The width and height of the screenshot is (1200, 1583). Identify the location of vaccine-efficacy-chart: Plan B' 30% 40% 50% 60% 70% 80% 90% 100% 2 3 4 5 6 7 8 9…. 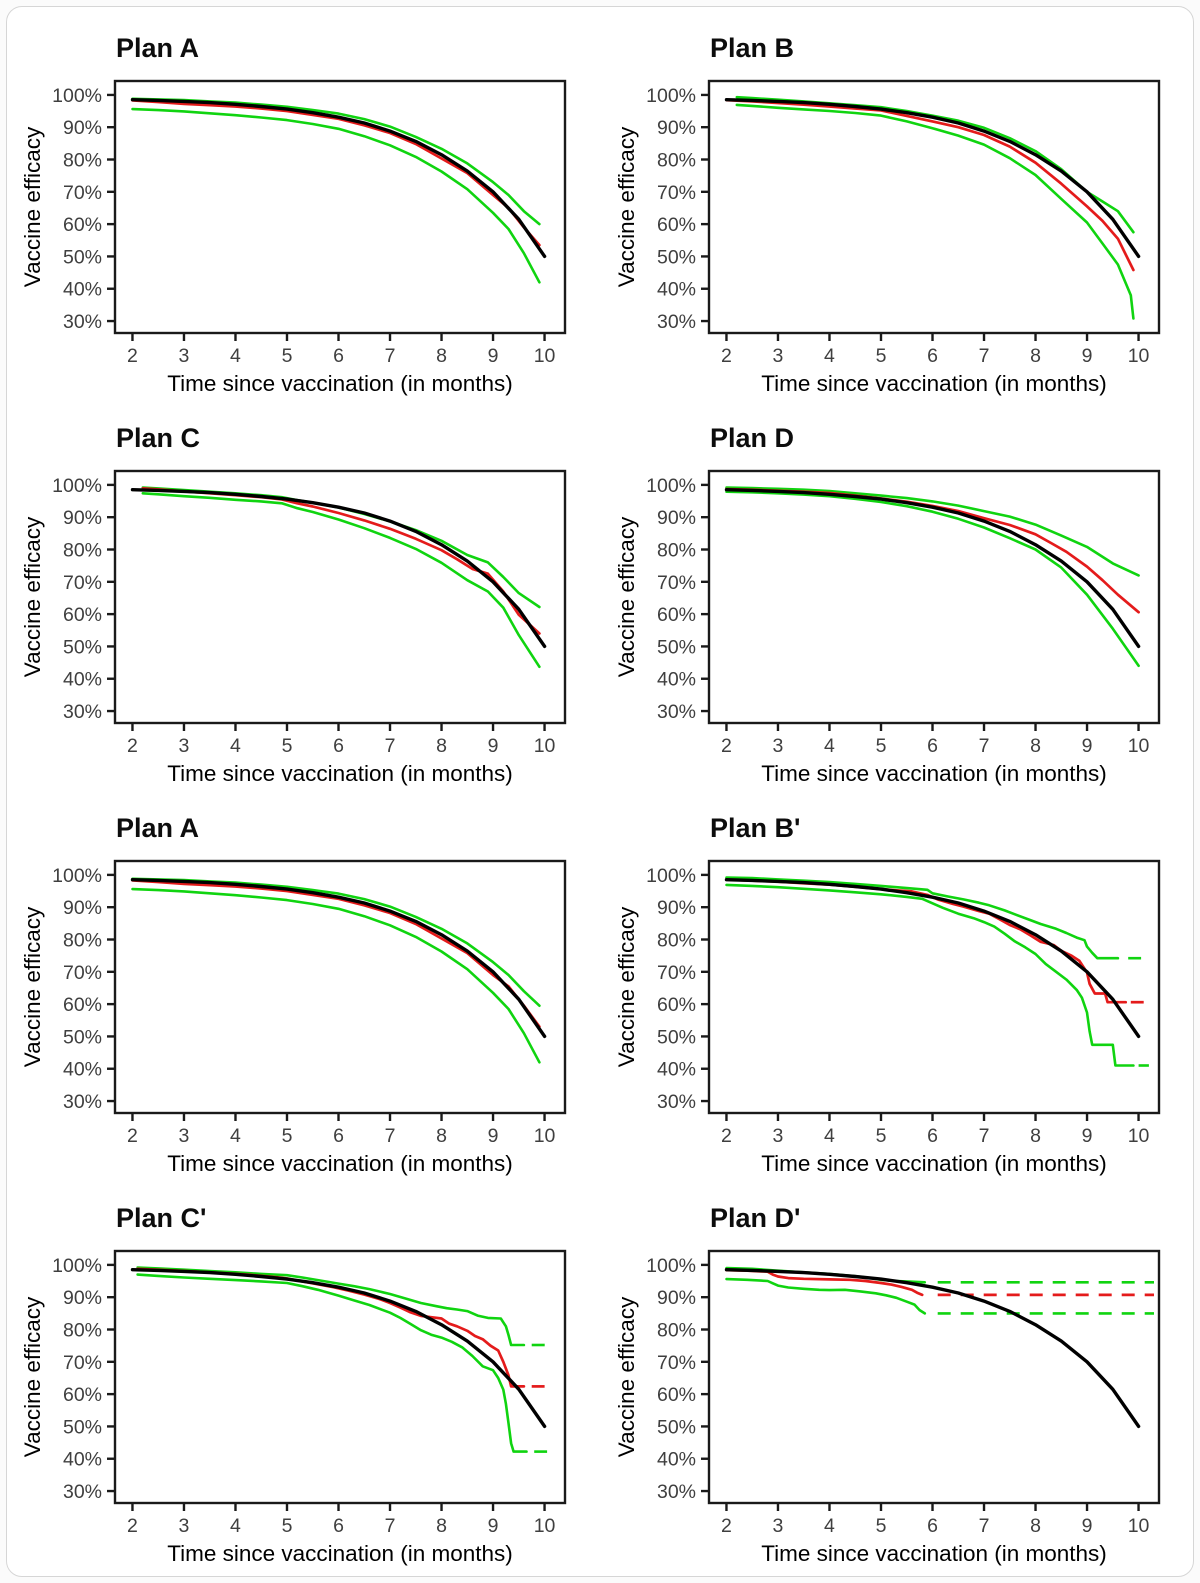
(887, 994).